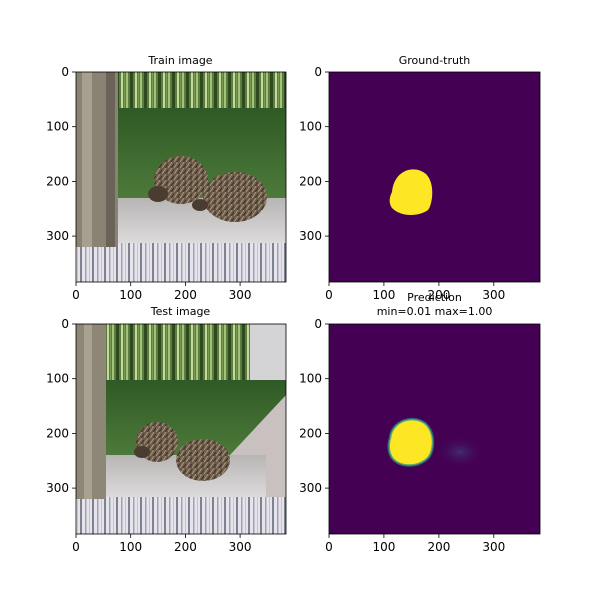  I want to click on subplot-subtitle: min=0.01 max=1.00, so click(435, 311).